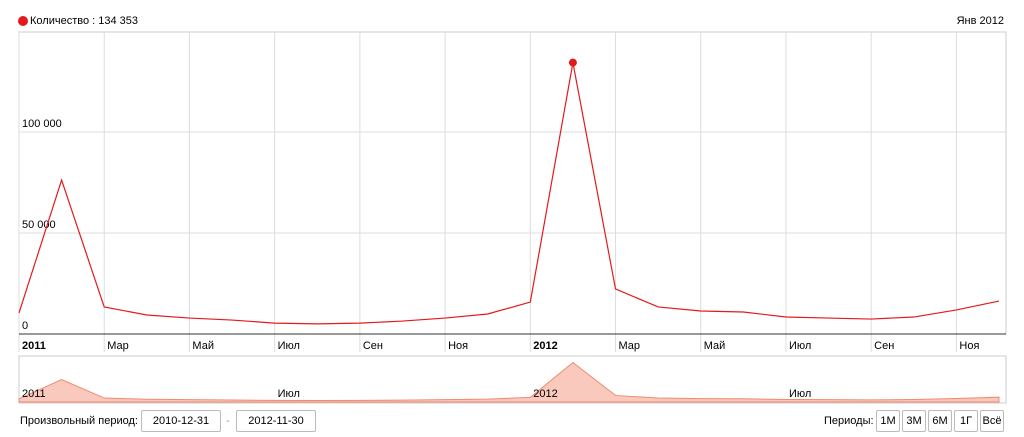 This screenshot has width=1024, height=437. I want to click on period-button: 1Г, so click(966, 421).